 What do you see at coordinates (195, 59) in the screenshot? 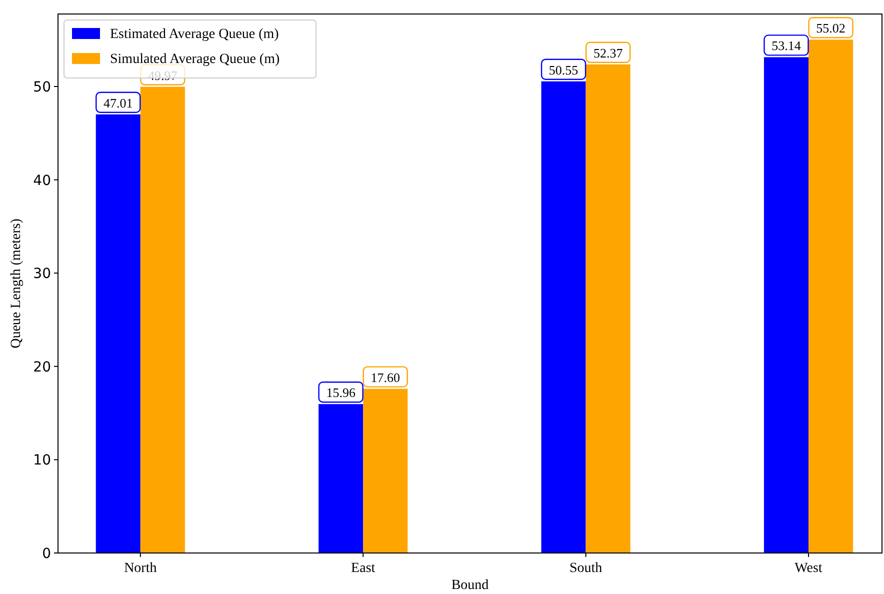
I see `legend-label: Simulated Average Queue (m)` at bounding box center [195, 59].